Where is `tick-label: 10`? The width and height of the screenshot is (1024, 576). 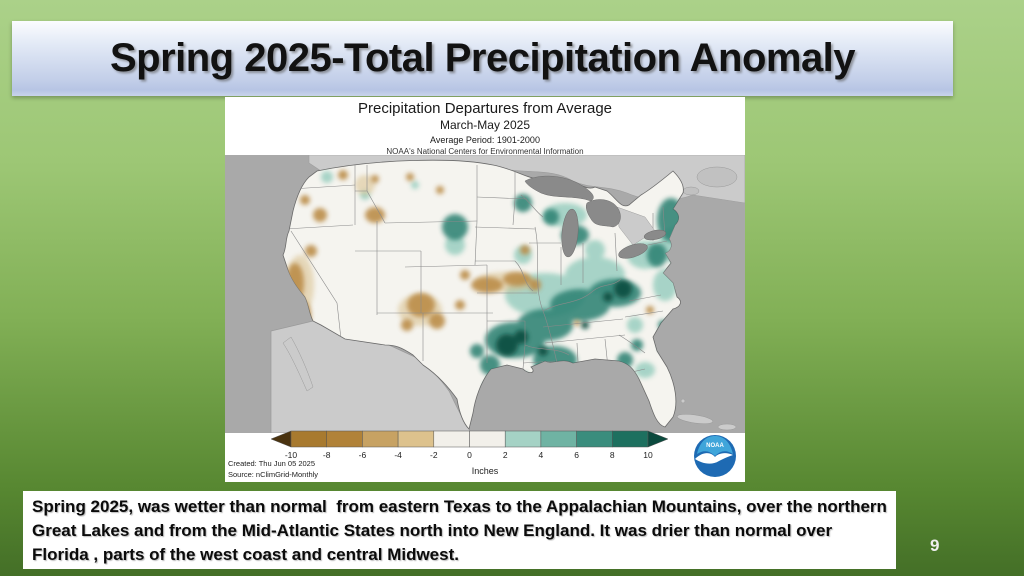
tick-label: 10 is located at coordinates (648, 455).